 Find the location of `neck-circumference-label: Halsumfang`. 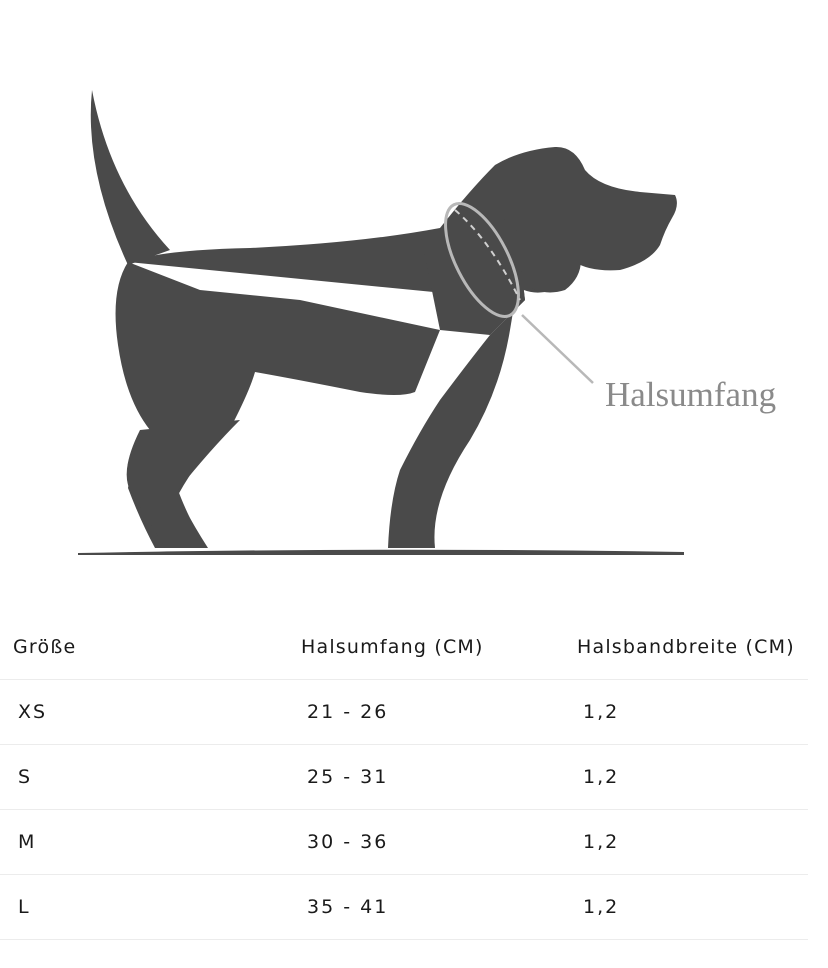

neck-circumference-label: Halsumfang is located at coordinates (690, 394).